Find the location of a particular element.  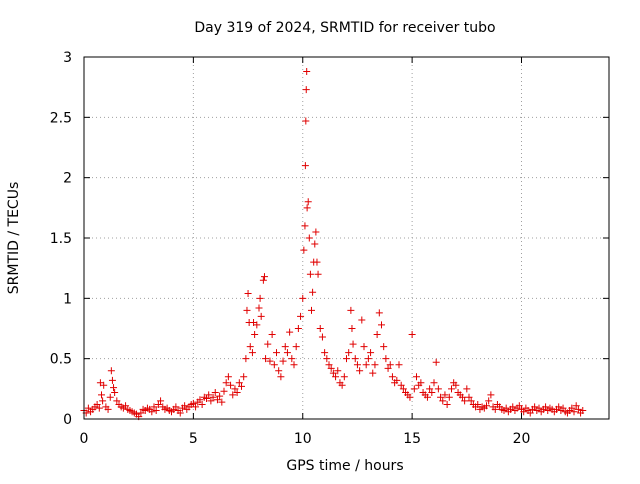

x-tick-label: 0 is located at coordinates (84, 439).